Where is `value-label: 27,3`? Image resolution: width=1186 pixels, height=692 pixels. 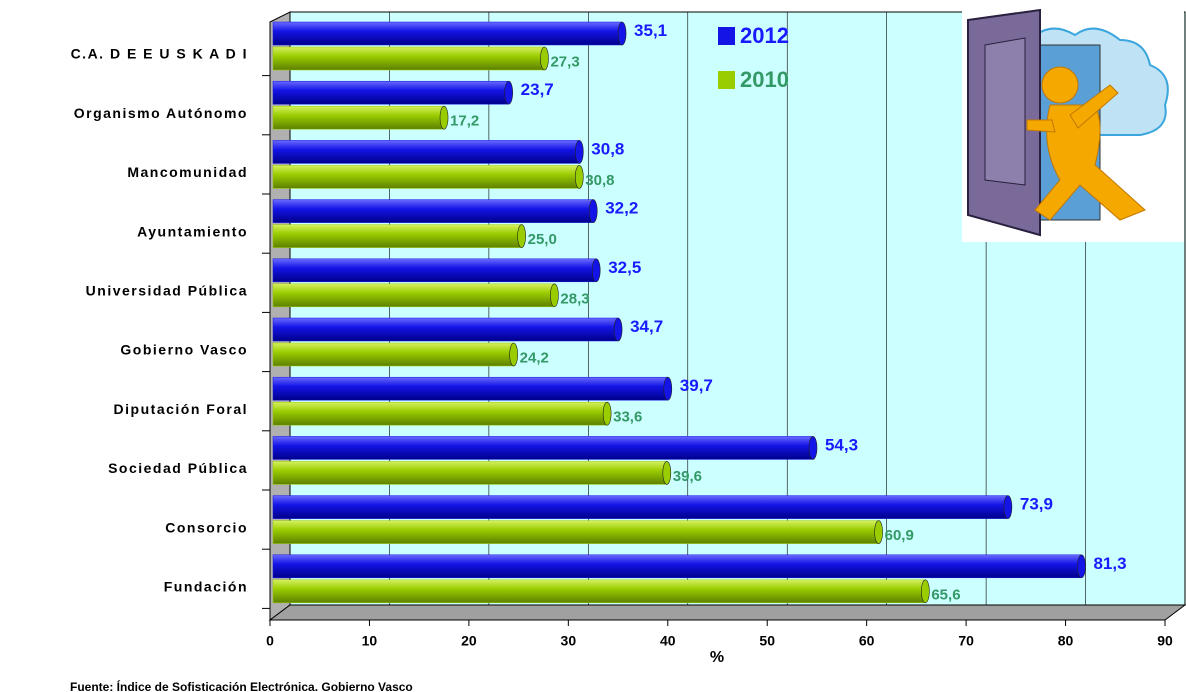
value-label: 27,3 is located at coordinates (564, 61).